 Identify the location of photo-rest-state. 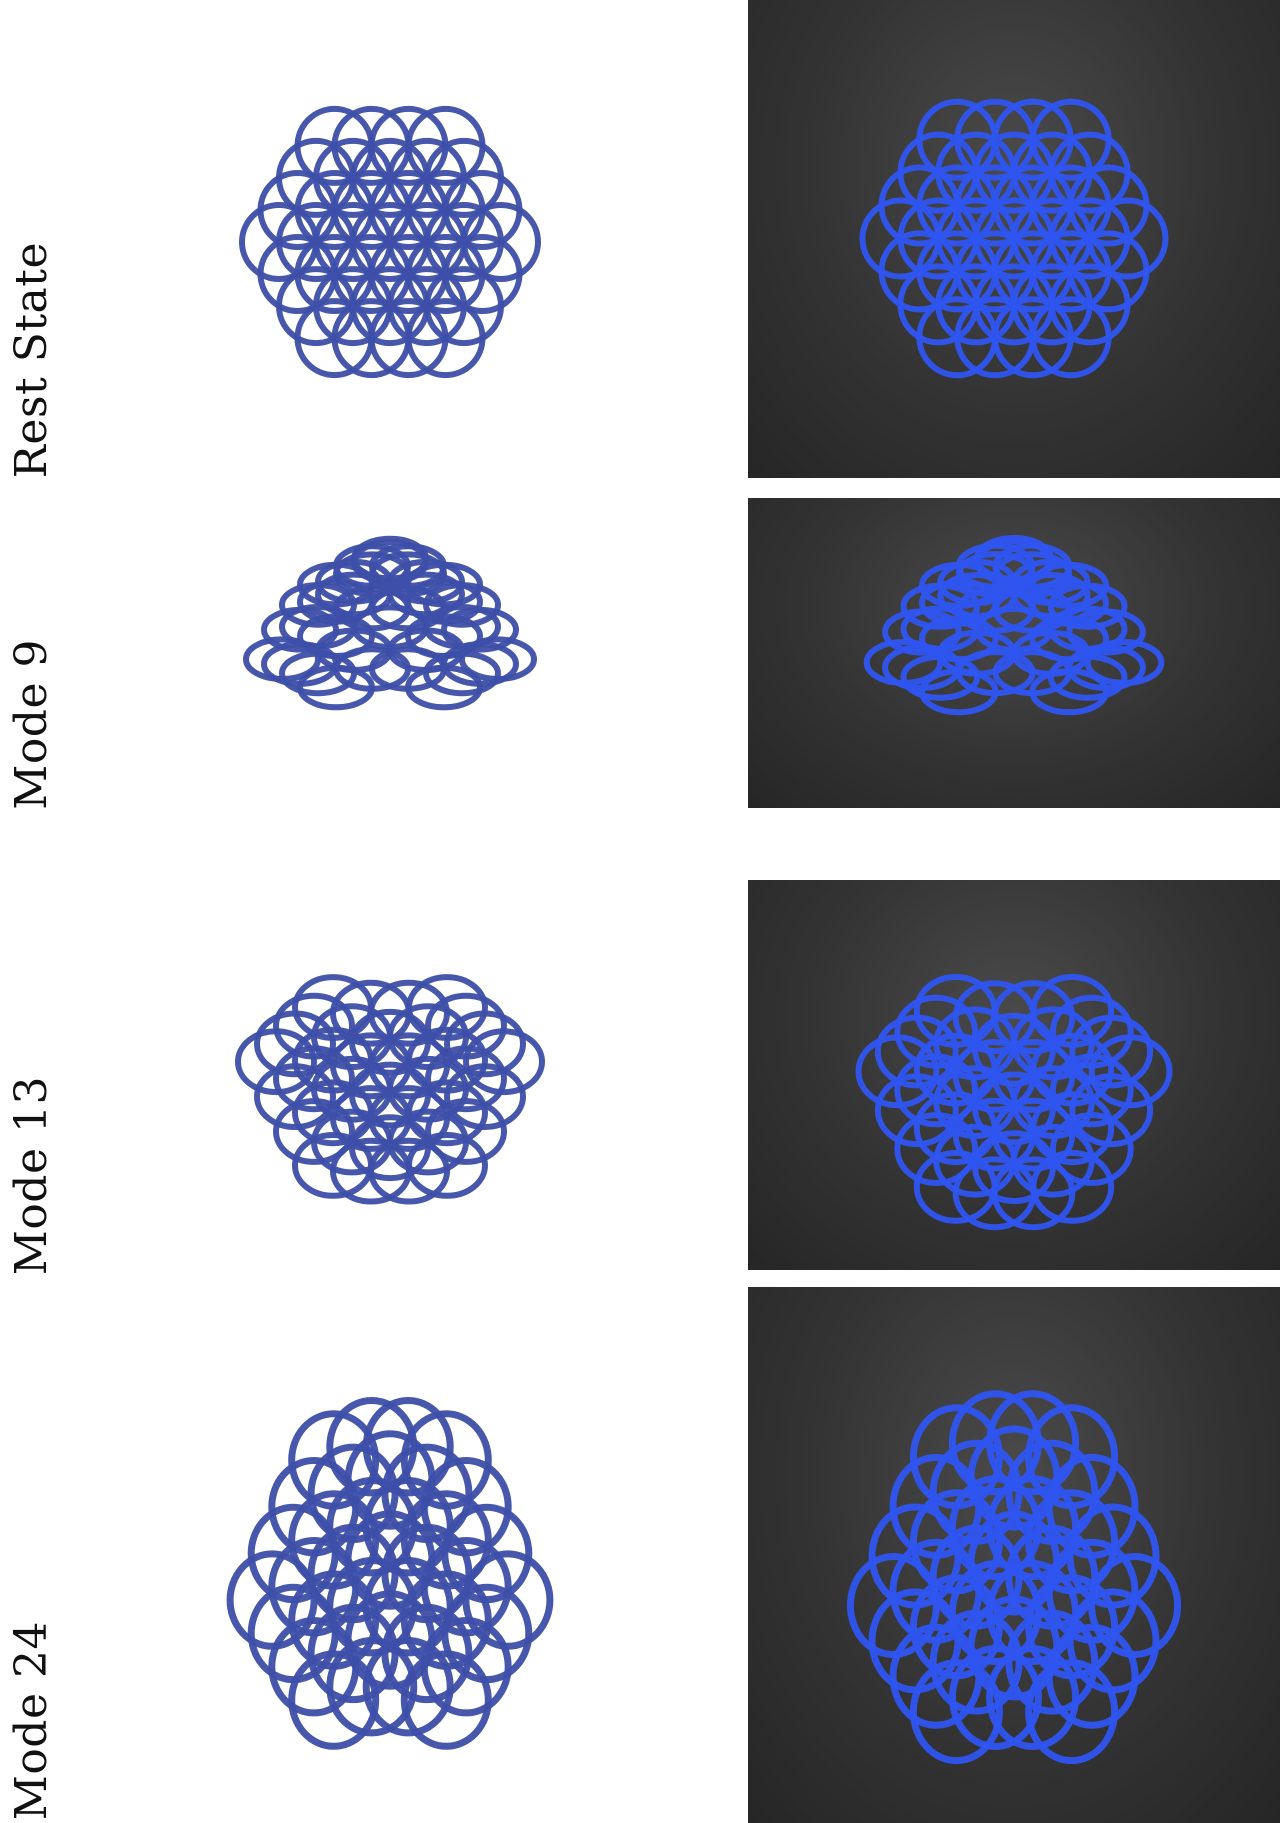
(1014, 239).